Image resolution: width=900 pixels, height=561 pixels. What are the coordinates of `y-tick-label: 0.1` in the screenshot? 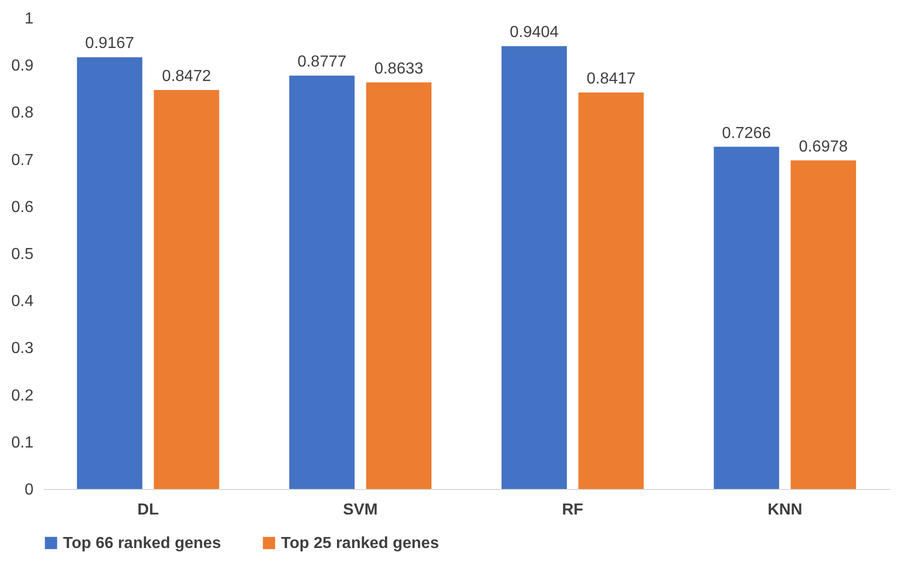 It's located at (22, 443).